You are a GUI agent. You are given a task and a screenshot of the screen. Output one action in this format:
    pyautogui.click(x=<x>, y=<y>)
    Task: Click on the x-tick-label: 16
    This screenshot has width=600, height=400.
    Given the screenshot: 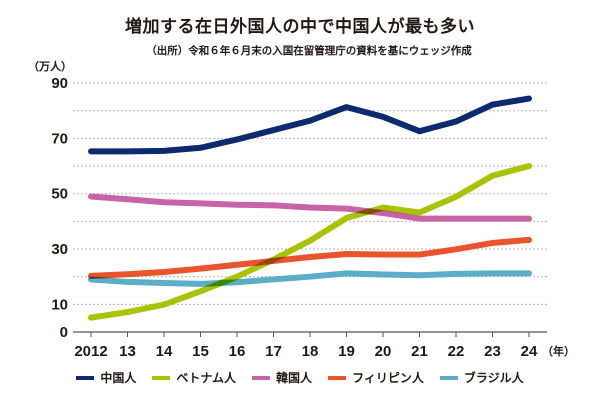 What is the action you would take?
    pyautogui.click(x=237, y=351)
    